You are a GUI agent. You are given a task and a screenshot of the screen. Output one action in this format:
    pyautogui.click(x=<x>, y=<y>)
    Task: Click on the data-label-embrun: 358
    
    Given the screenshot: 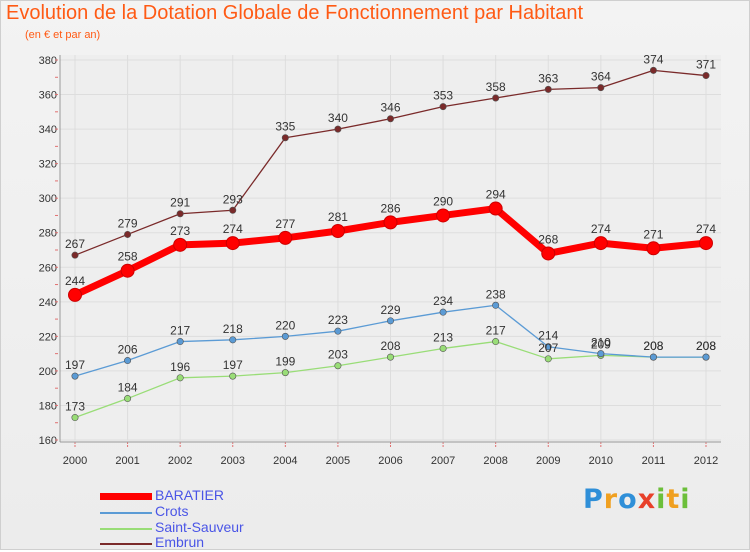 What is the action you would take?
    pyautogui.click(x=496, y=87)
    